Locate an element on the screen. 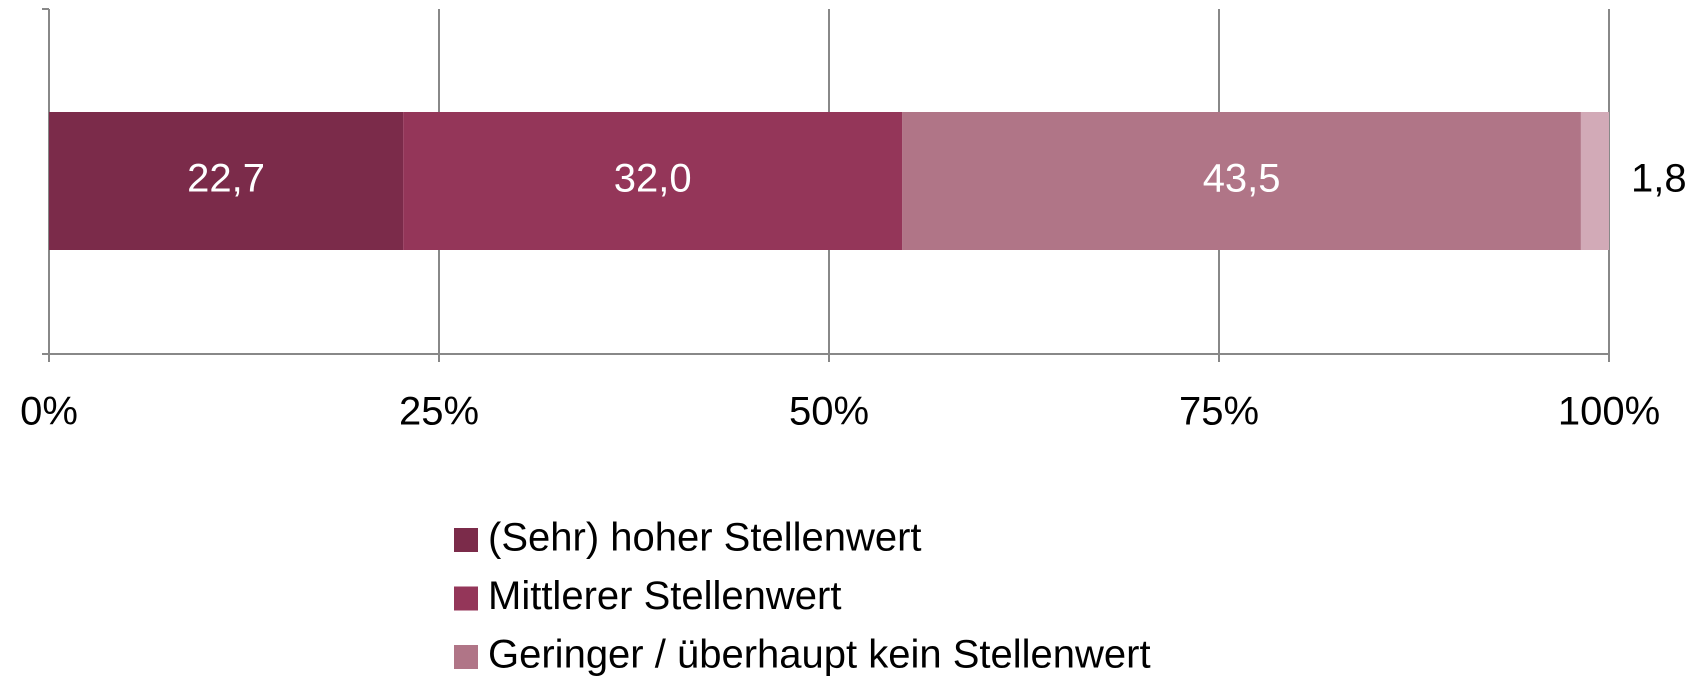 This screenshot has width=1703, height=683. x-tick-label: 75% is located at coordinates (1219, 412).